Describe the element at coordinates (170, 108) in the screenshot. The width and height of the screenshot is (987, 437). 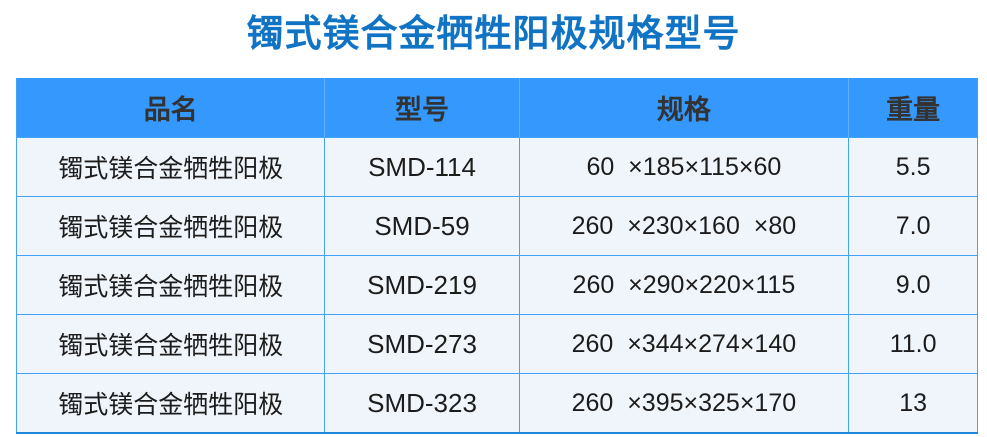
I see `column-header-product-name: 品名` at that location.